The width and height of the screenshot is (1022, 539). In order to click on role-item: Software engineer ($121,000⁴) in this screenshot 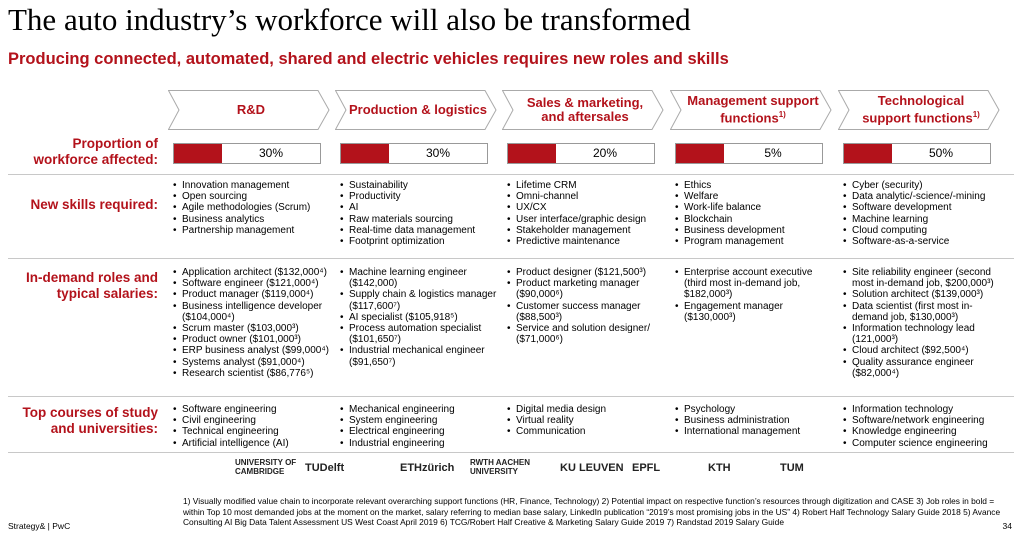, I will do `click(252, 283)`.